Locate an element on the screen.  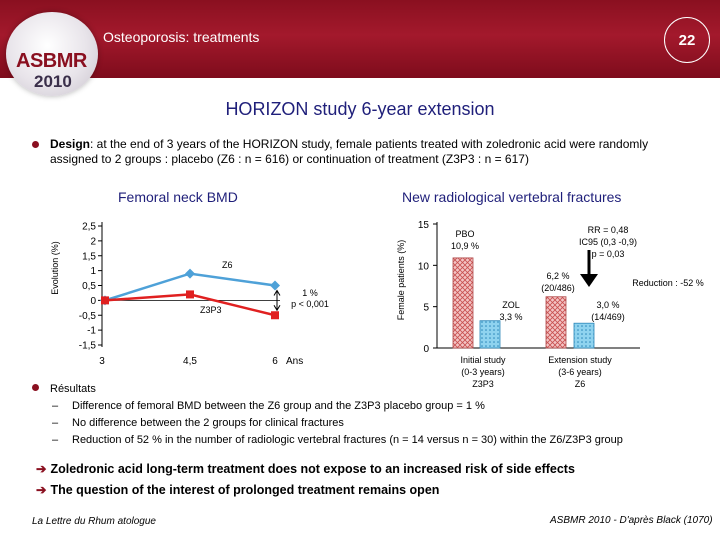
footer-source: La Lettre du Rhum atologue is located at coordinates (94, 521).